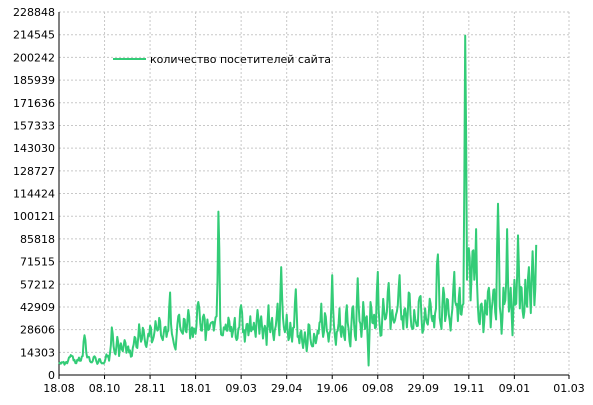  What do you see at coordinates (515, 388) in the screenshot?
I see `x-tick-label: 09.01` at bounding box center [515, 388].